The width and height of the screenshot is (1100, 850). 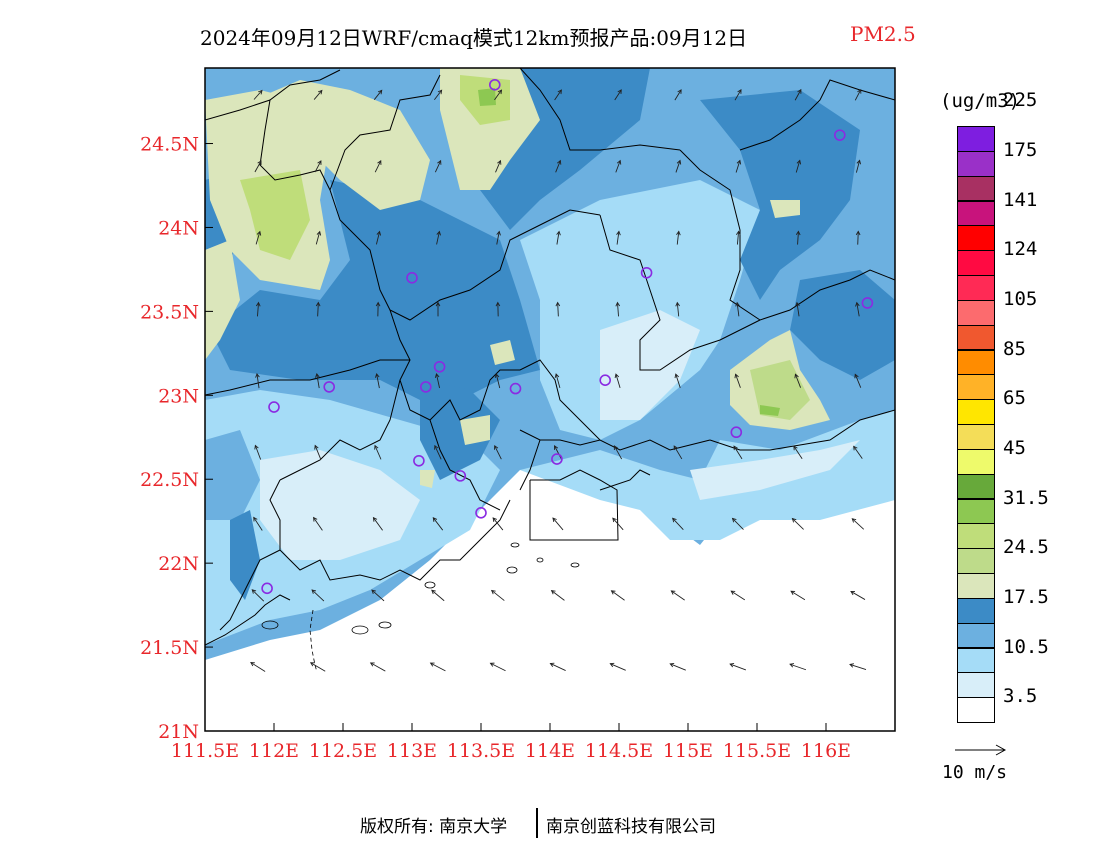 I want to click on colorbar-label: 105, so click(x=1020, y=298).